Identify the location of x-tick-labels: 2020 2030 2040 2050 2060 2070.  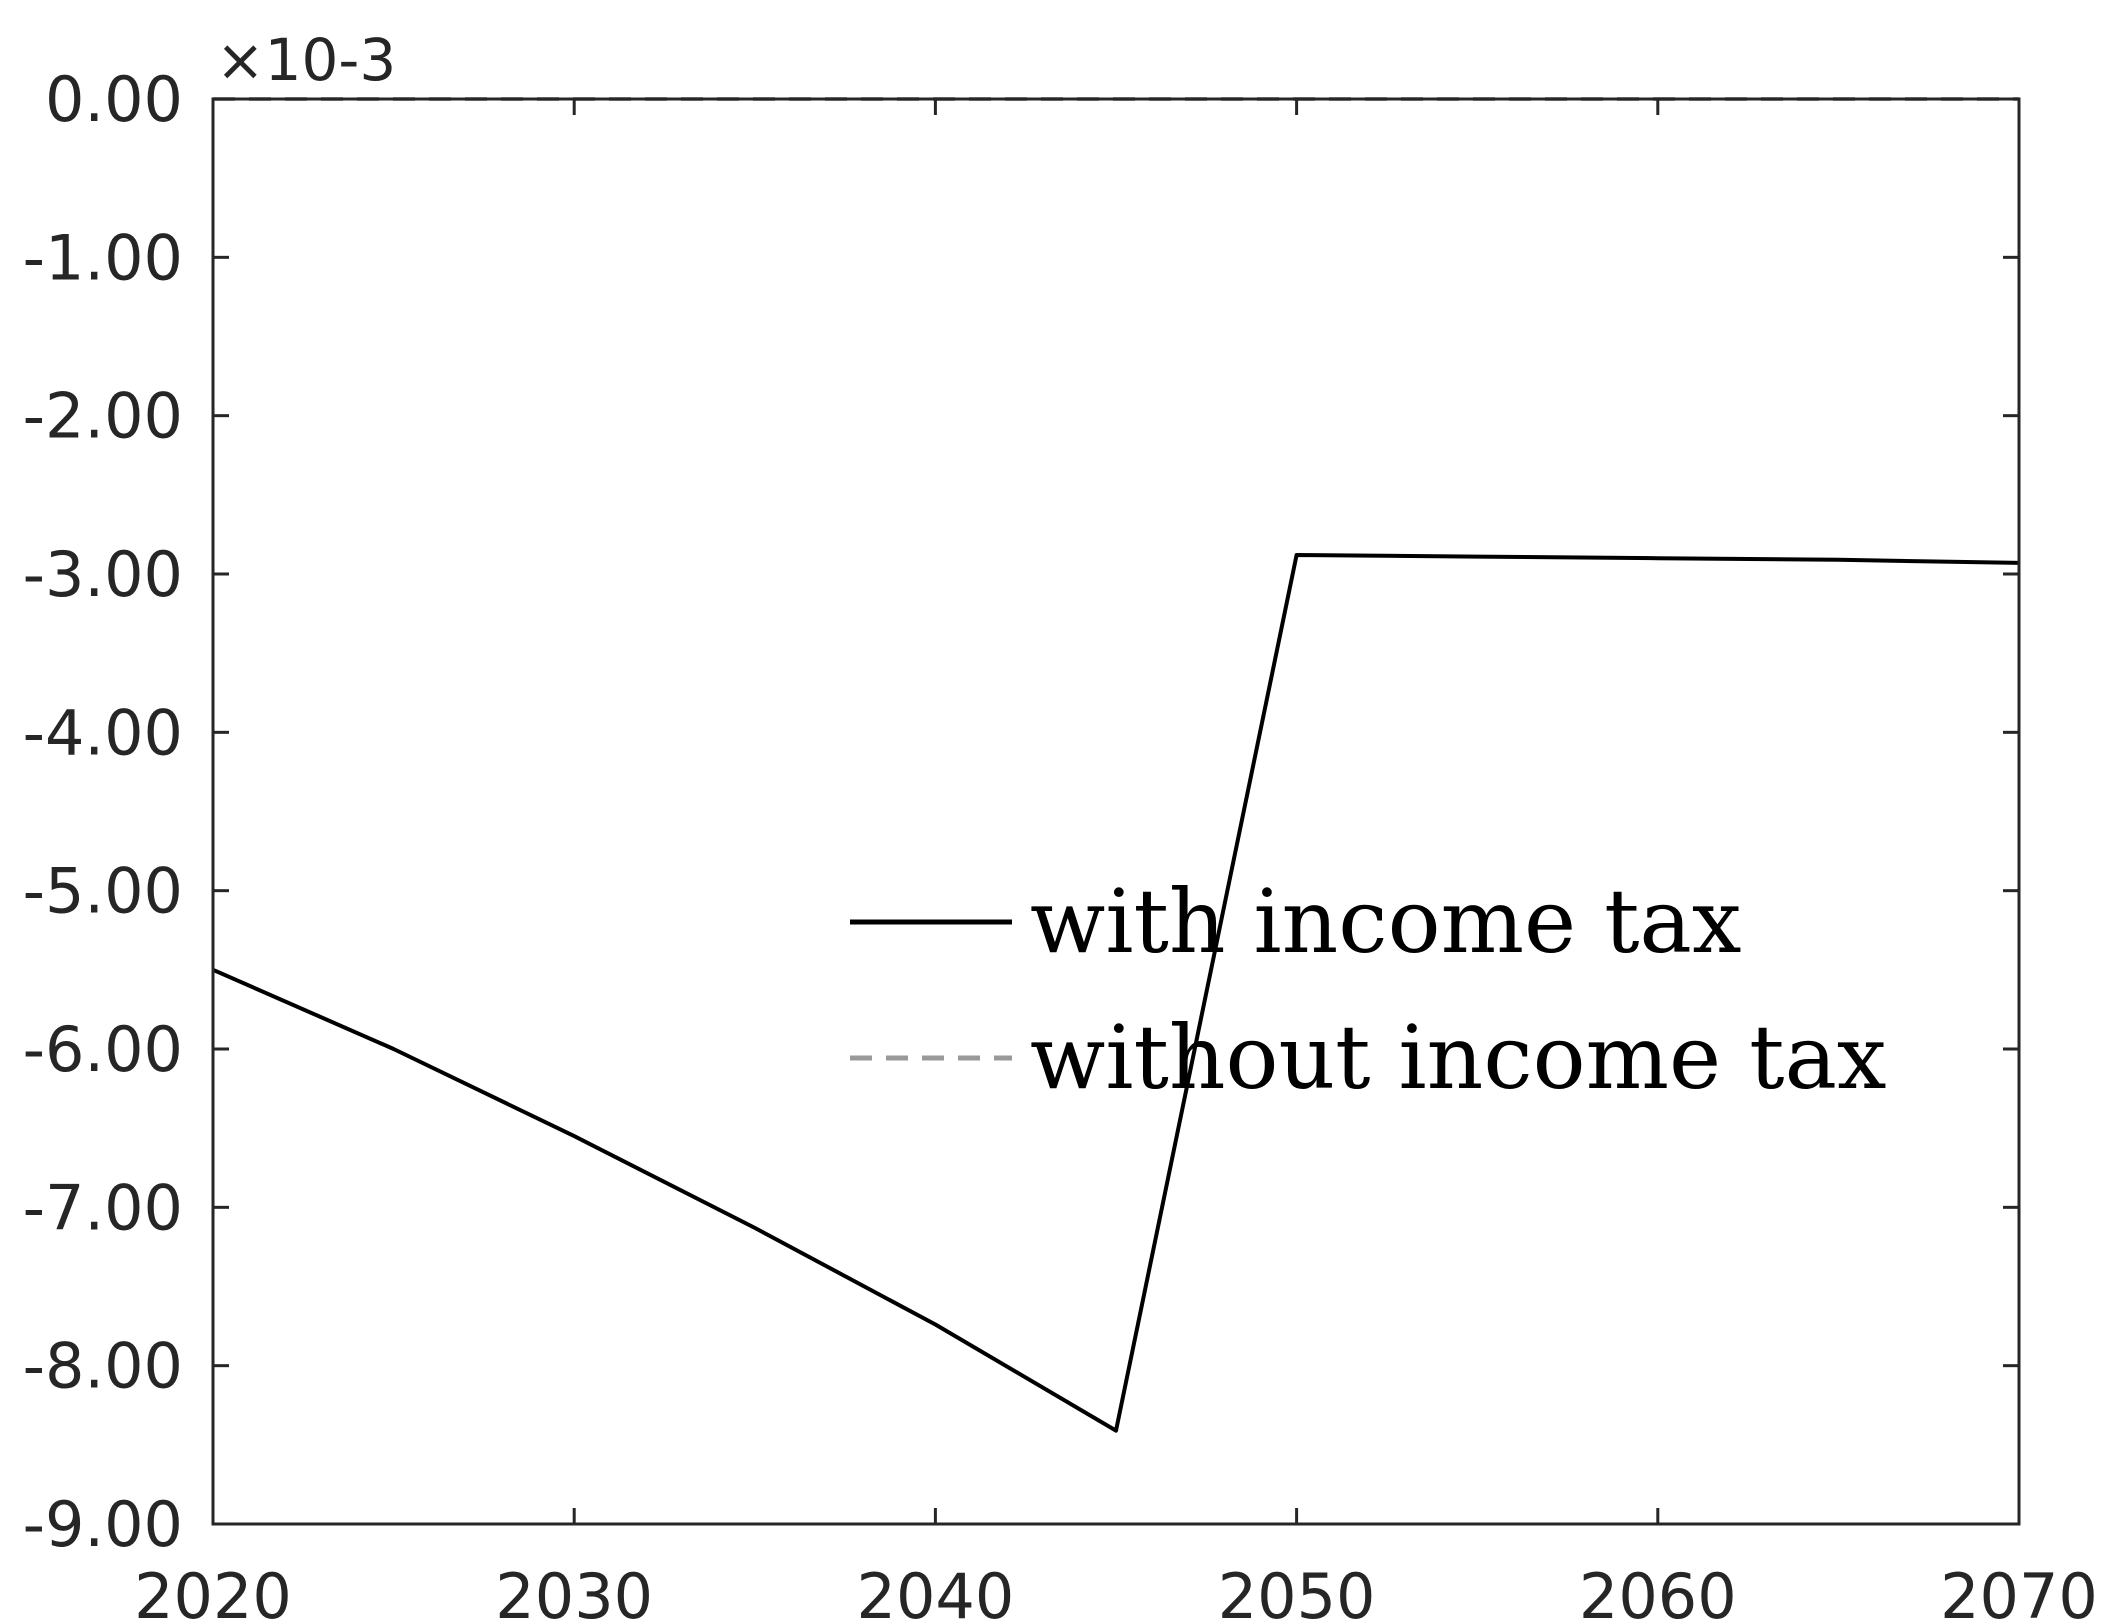
(1116, 1591).